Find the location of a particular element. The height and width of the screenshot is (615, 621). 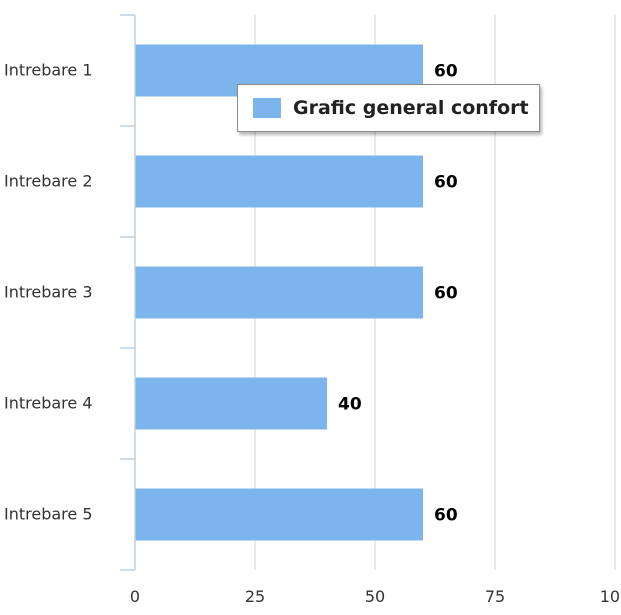

x-tick-label: 50 is located at coordinates (375, 596).